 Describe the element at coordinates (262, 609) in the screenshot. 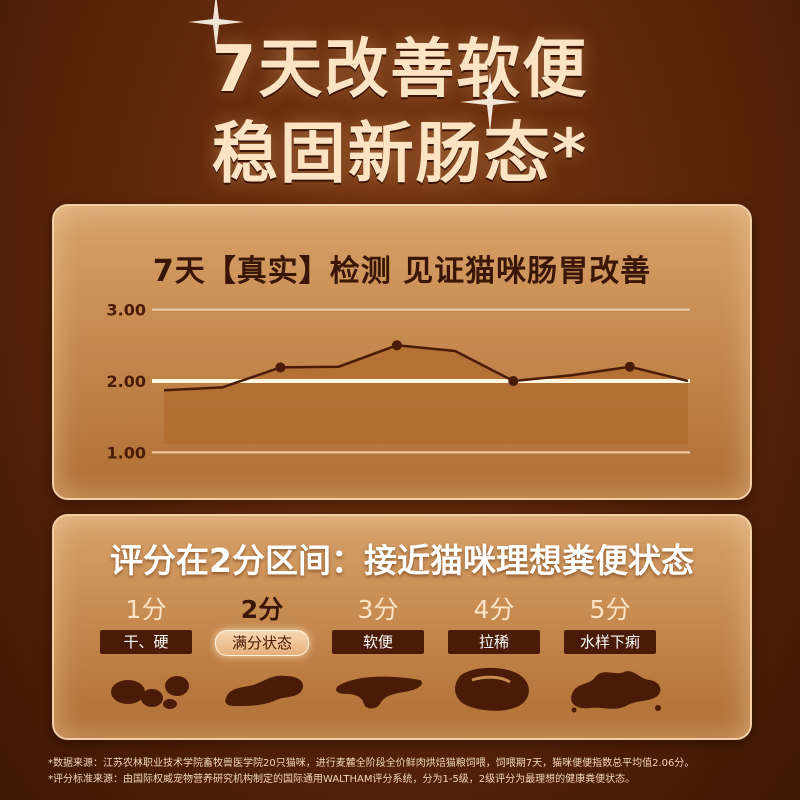

I see `score-number: 2分` at that location.